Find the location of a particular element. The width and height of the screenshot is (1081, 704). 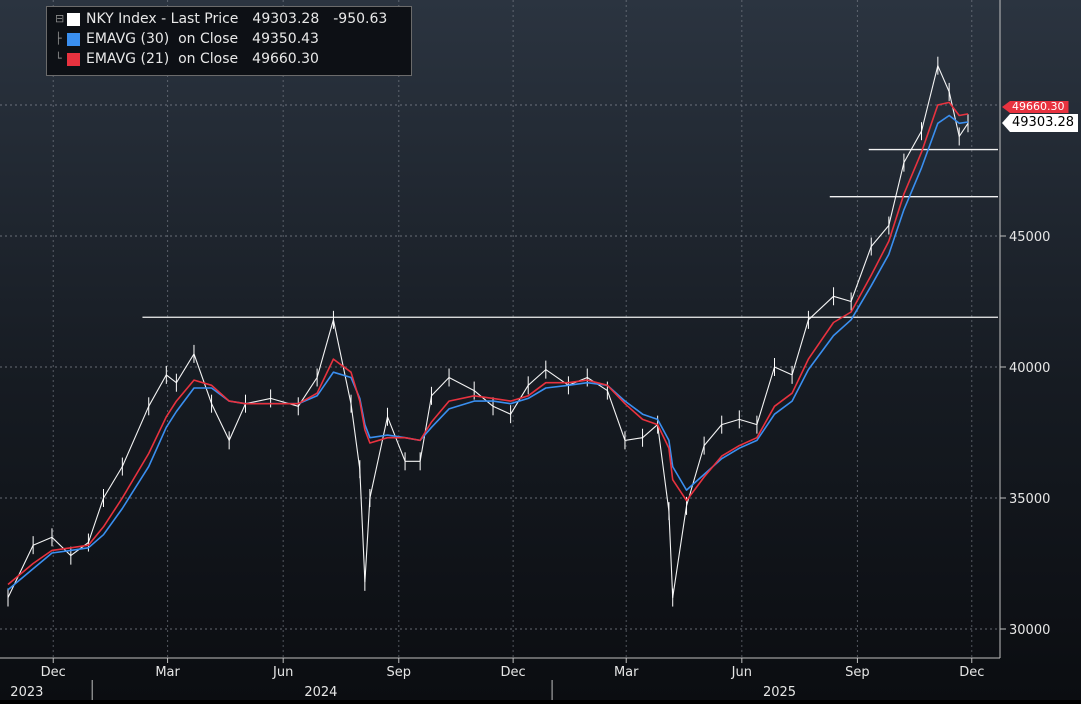

tree-branch-icon: └ is located at coordinates (58, 58).